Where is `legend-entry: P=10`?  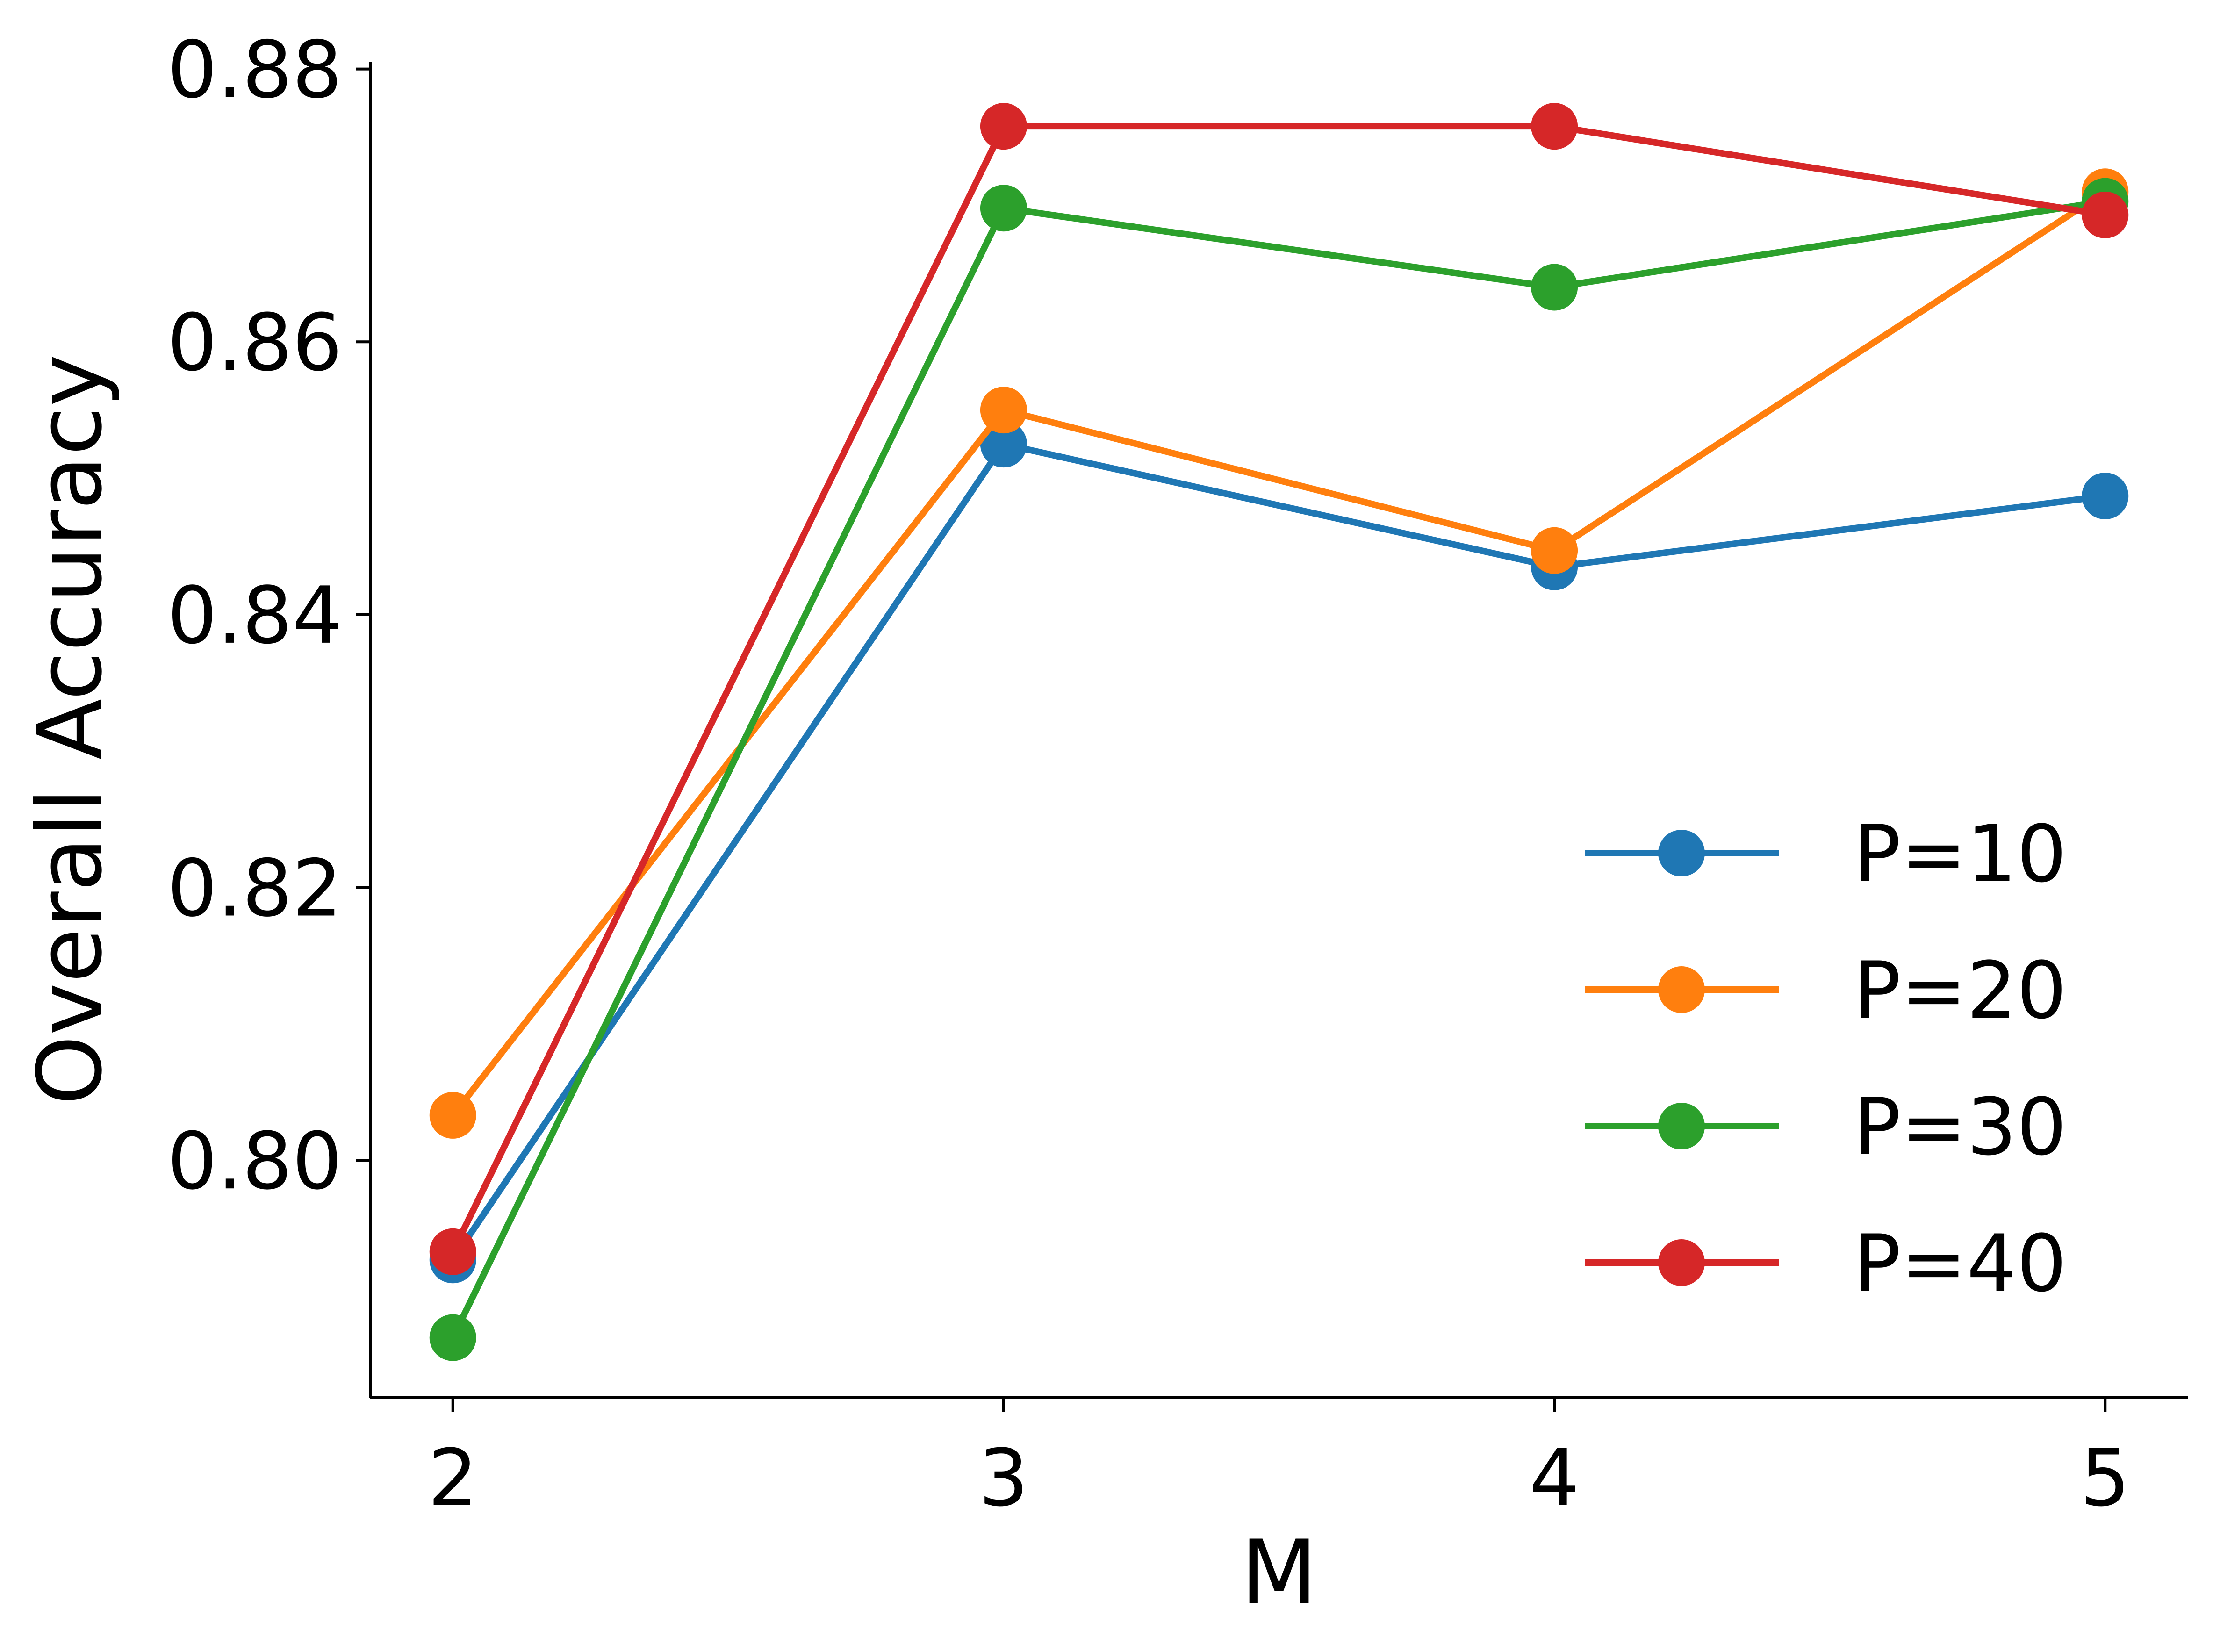
legend-entry: P=10 is located at coordinates (1826, 854).